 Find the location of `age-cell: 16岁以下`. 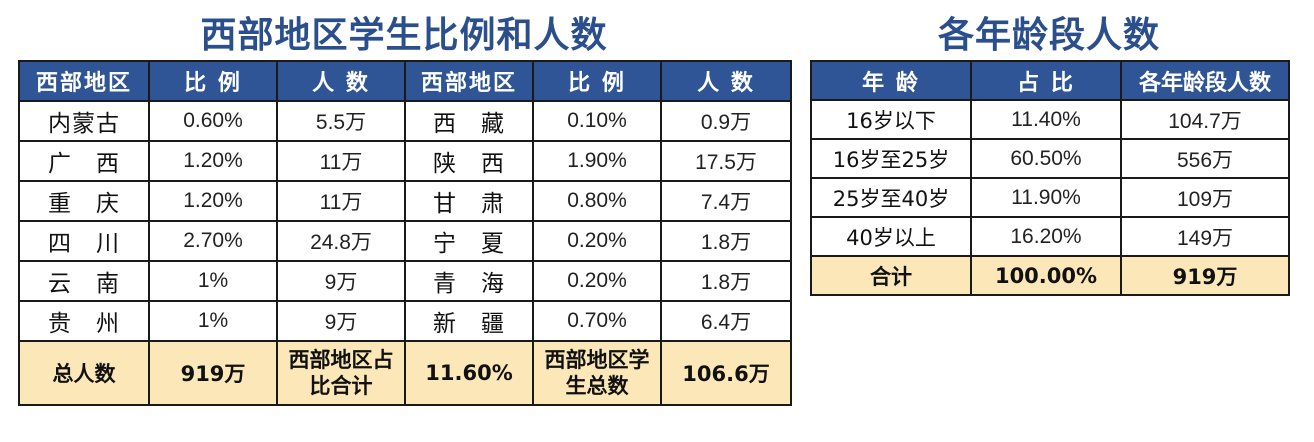

age-cell: 16岁以下 is located at coordinates (891, 119).